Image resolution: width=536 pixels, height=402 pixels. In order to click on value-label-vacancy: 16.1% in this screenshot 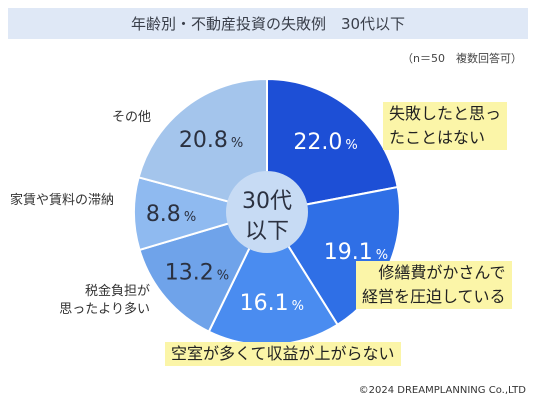, I will do `click(272, 303)`.